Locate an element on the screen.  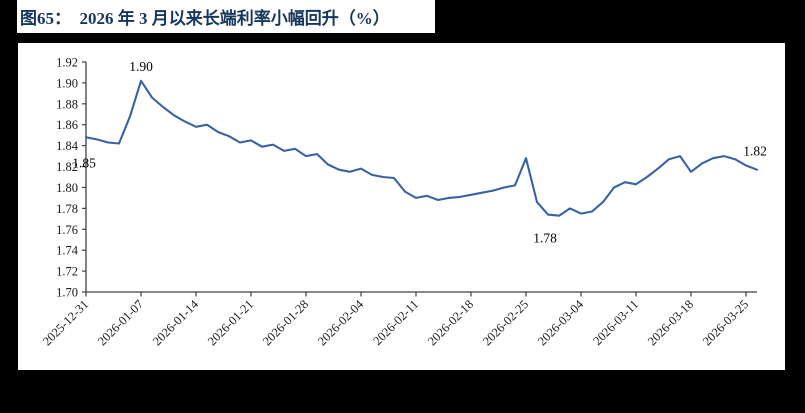
y-axis-label: 1.82 is located at coordinates (67, 167).